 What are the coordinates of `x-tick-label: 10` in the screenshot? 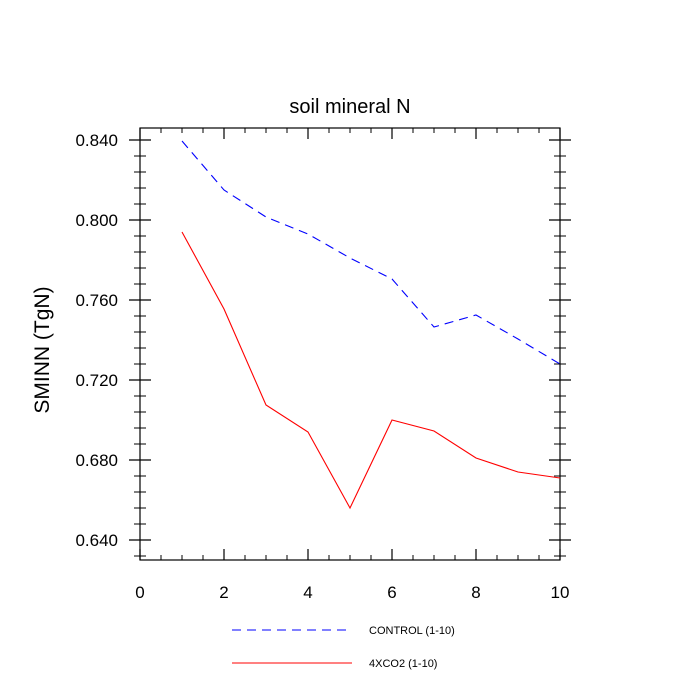 It's located at (560, 592).